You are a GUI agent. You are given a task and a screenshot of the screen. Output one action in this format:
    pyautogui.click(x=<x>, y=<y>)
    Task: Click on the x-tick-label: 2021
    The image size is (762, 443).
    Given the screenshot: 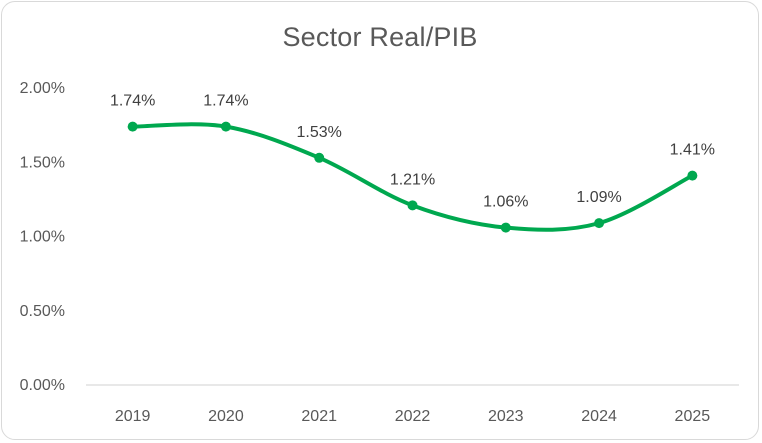 What is the action you would take?
    pyautogui.click(x=319, y=416)
    